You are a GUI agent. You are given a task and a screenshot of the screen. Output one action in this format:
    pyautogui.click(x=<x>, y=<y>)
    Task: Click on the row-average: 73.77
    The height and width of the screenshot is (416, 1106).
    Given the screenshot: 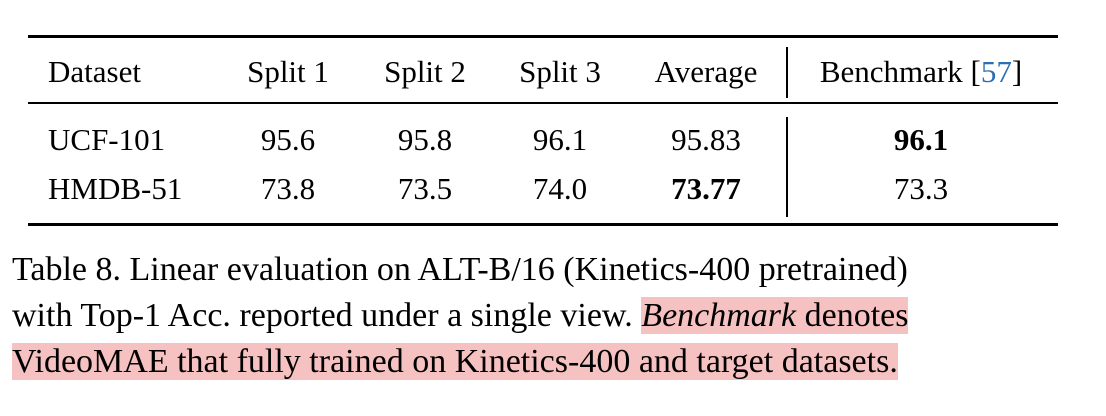 What is the action you would take?
    pyautogui.click(x=706, y=188)
    